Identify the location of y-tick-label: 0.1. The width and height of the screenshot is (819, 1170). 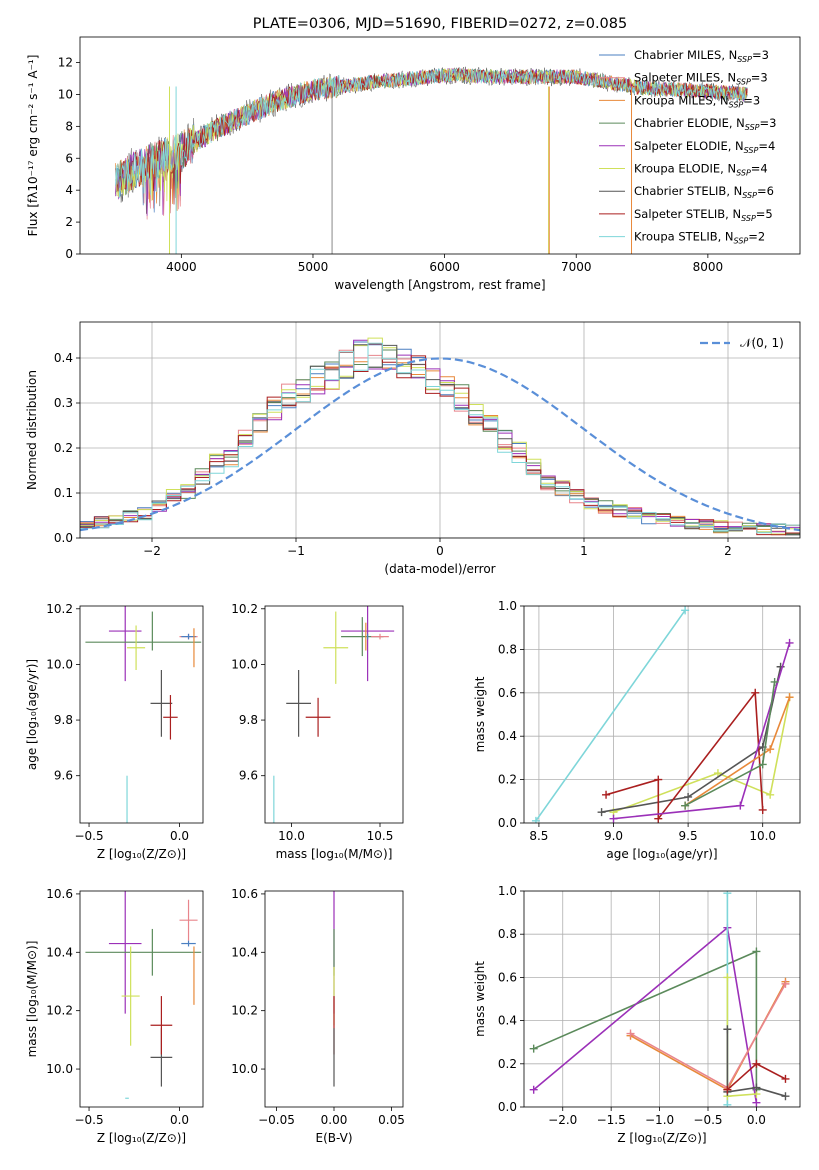
(63, 493).